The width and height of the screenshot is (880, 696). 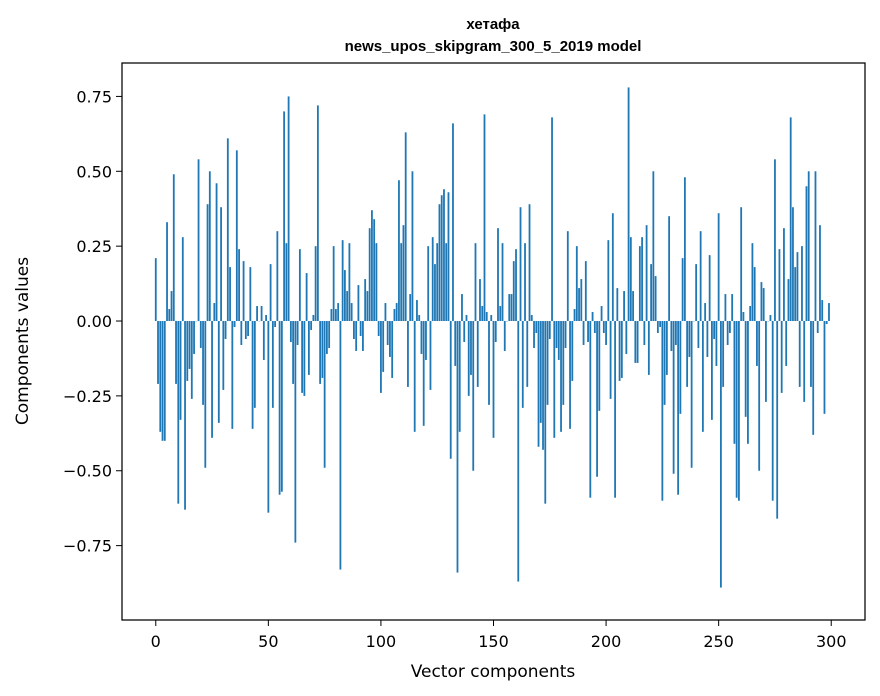 I want to click on y-tick-label: 0.00, so click(x=94, y=321).